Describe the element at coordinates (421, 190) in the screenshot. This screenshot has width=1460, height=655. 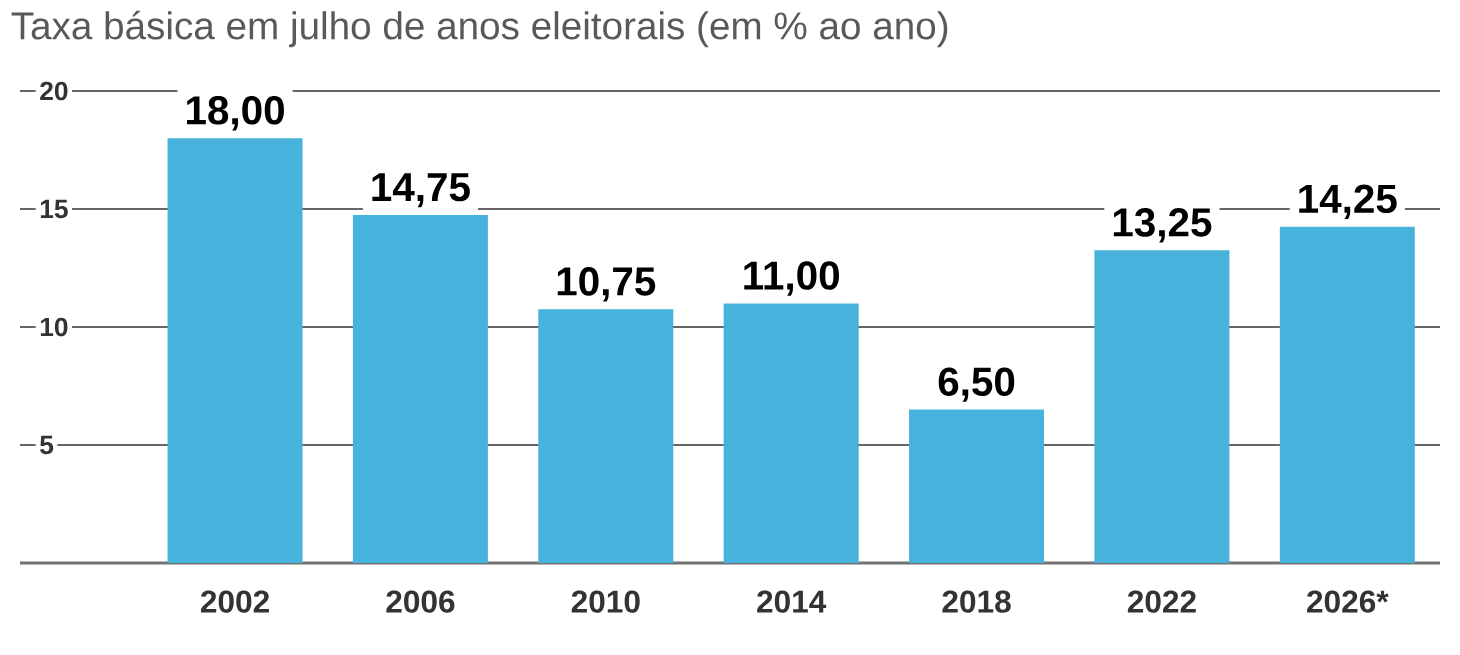
I see `data-label: 14,75` at that location.